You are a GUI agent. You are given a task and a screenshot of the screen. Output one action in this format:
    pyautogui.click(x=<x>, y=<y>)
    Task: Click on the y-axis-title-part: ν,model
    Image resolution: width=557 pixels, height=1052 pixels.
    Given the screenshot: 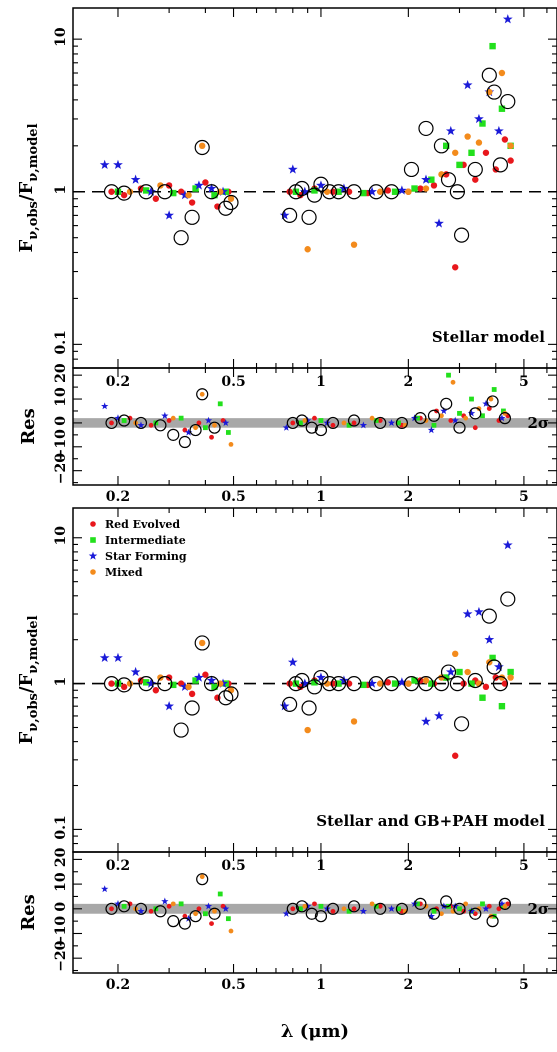 What is the action you would take?
    pyautogui.click(x=33, y=644)
    